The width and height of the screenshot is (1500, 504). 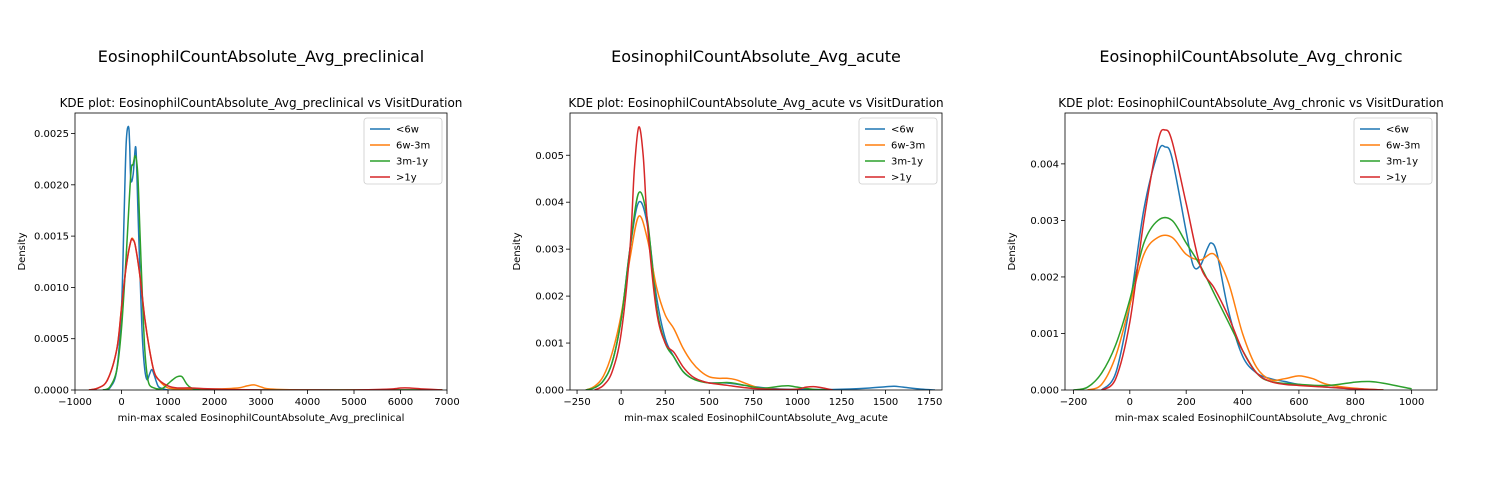 I want to click on x-tick-label: −1000, so click(x=75, y=402).